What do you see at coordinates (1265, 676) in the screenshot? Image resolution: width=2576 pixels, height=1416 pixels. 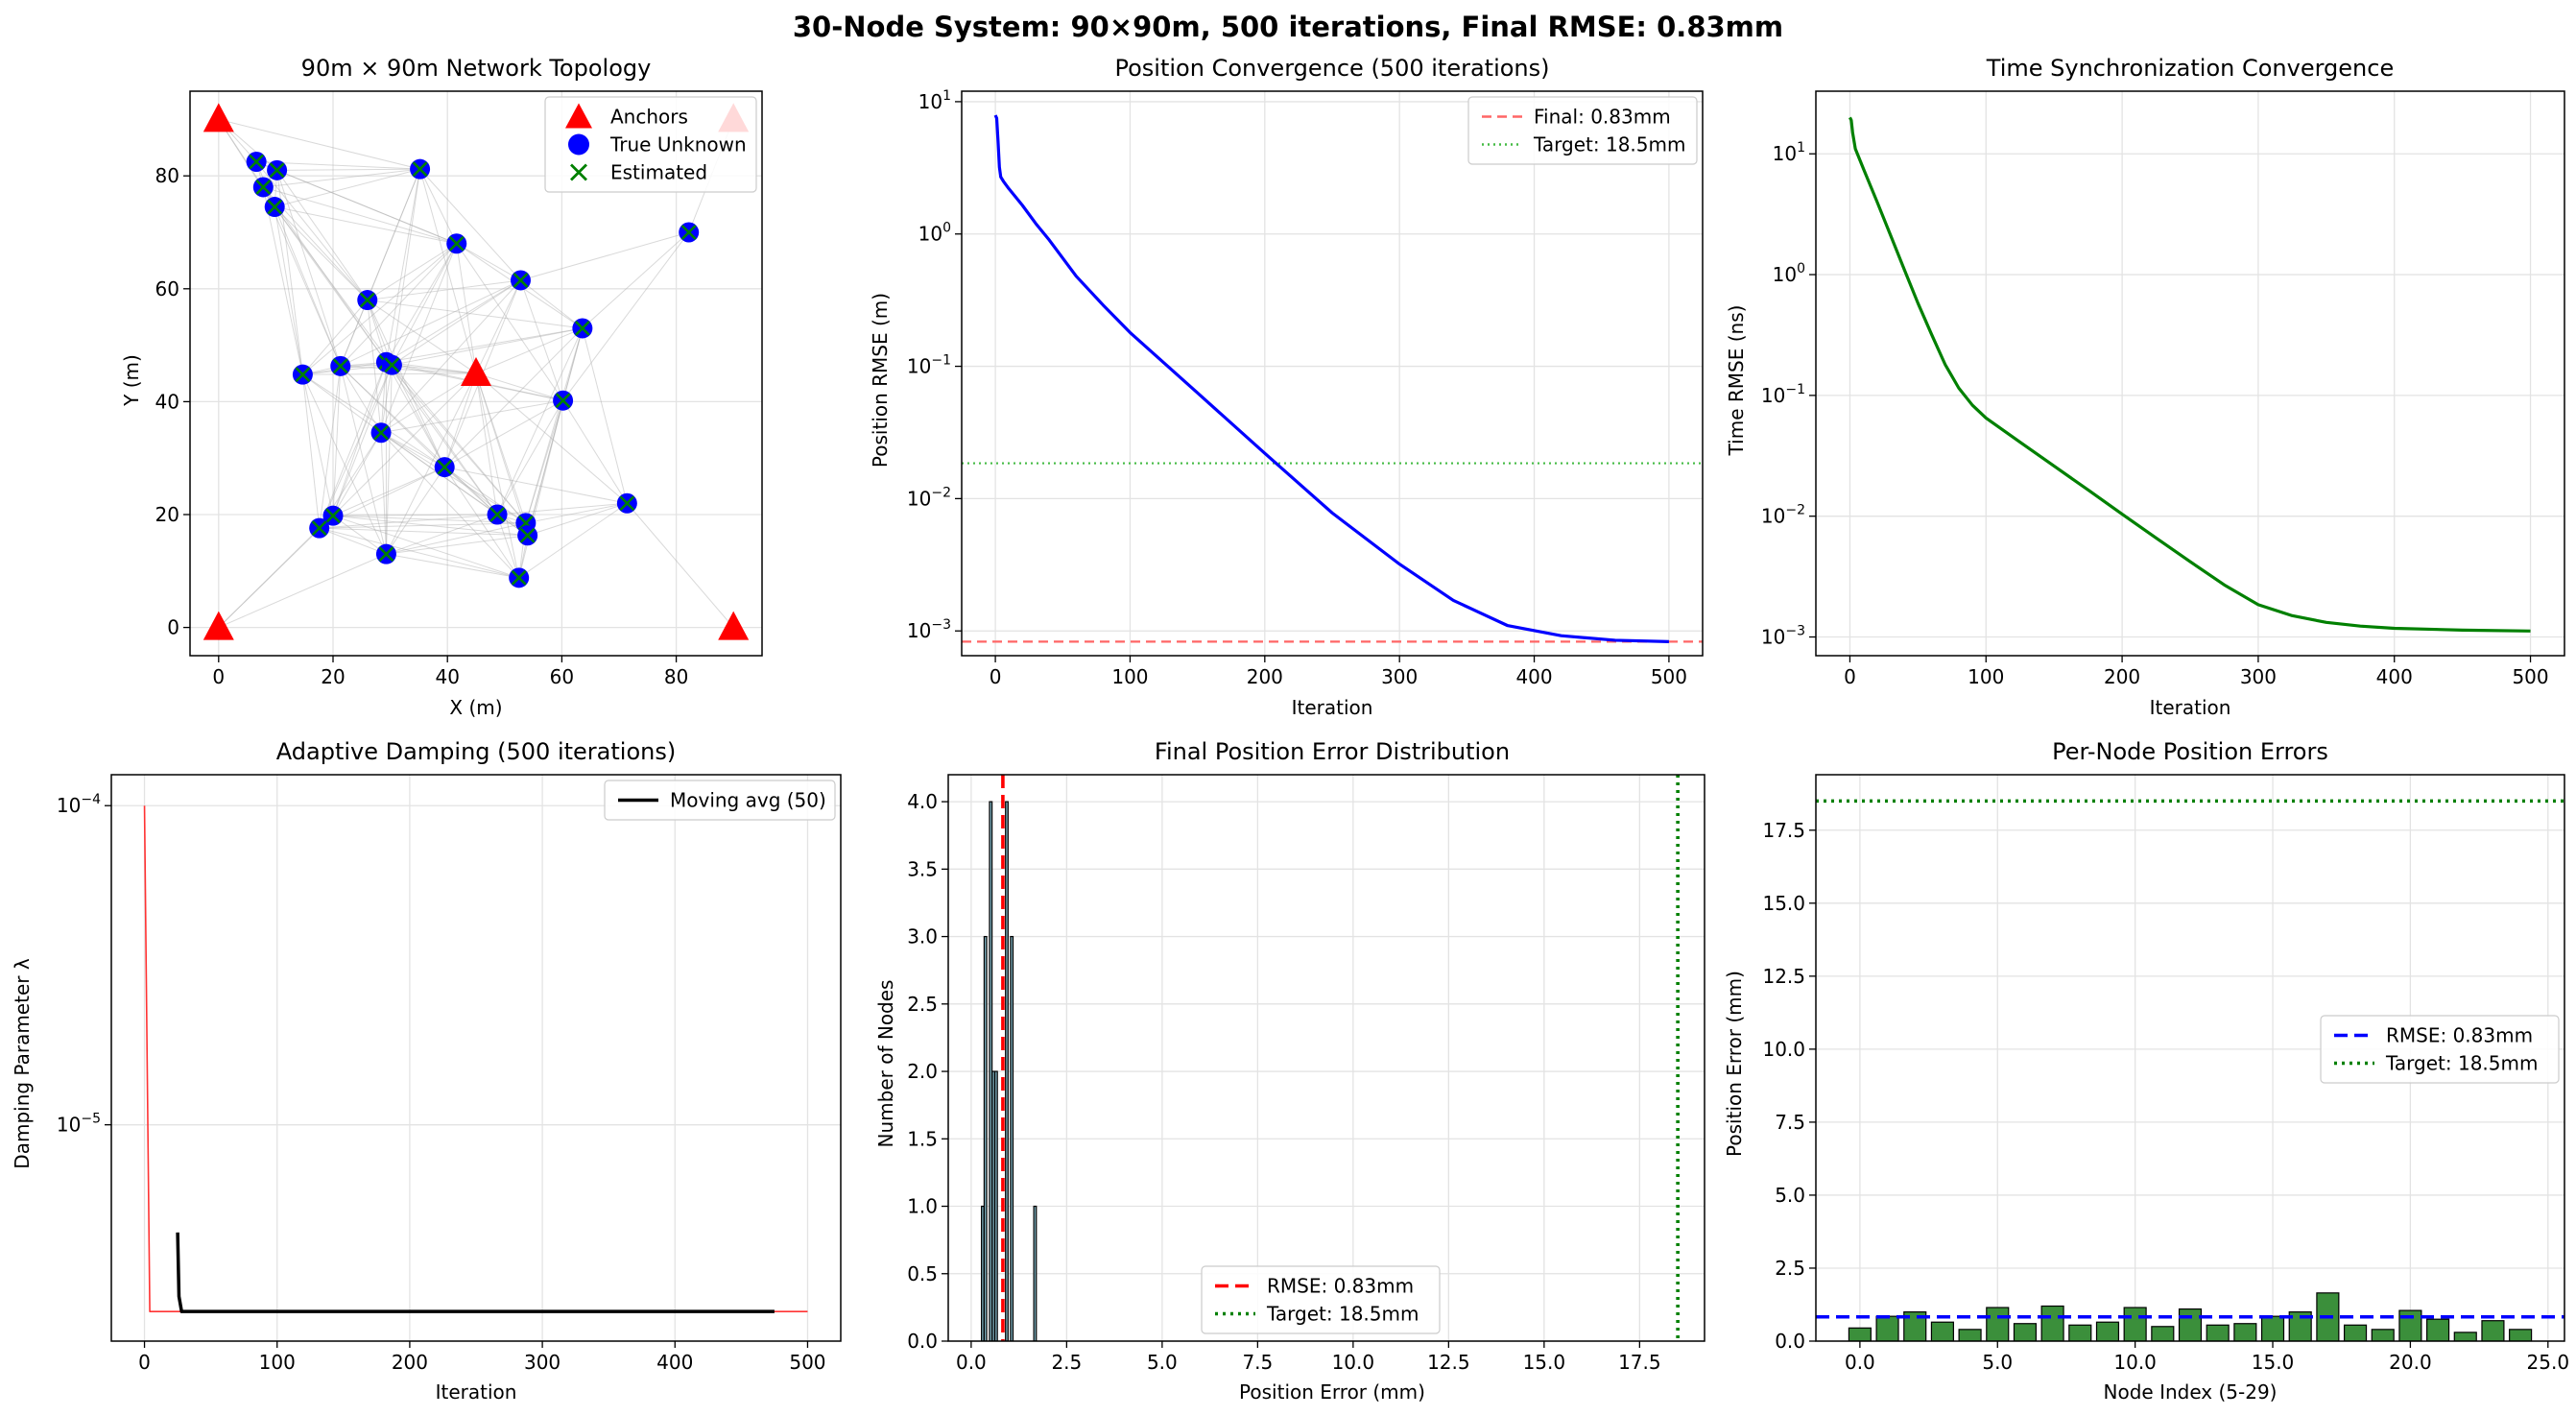 I see `x-tick-label: 200` at bounding box center [1265, 676].